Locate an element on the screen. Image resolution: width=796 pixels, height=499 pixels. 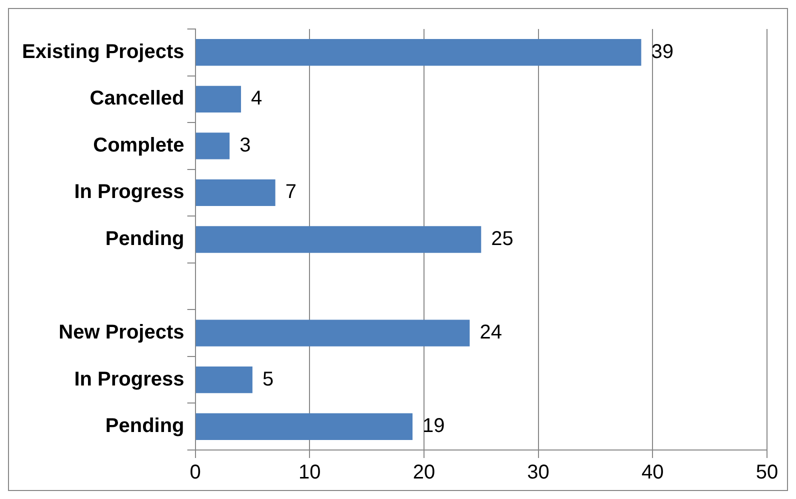
y-tick-label: New Projects is located at coordinates (121, 333).